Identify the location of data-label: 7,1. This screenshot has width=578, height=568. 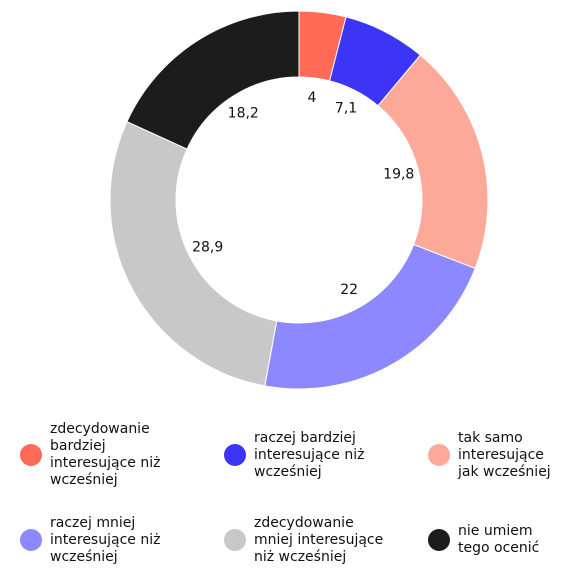
(346, 108).